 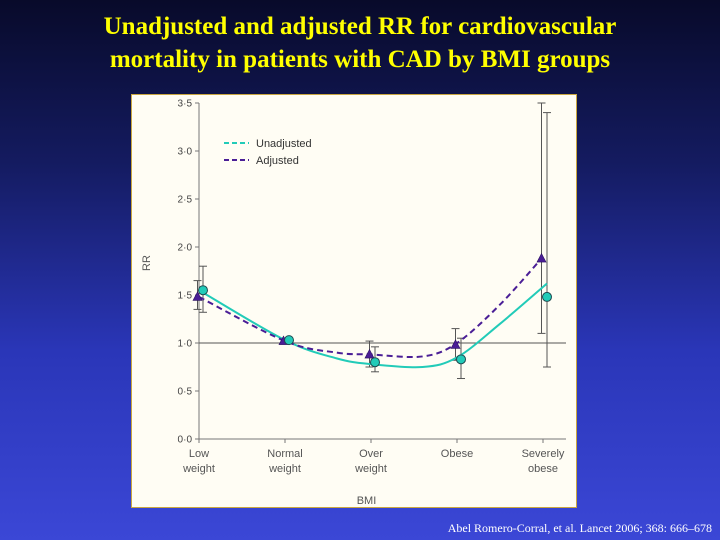 What do you see at coordinates (185, 440) in the screenshot?
I see `y-tick-label: 0·0` at bounding box center [185, 440].